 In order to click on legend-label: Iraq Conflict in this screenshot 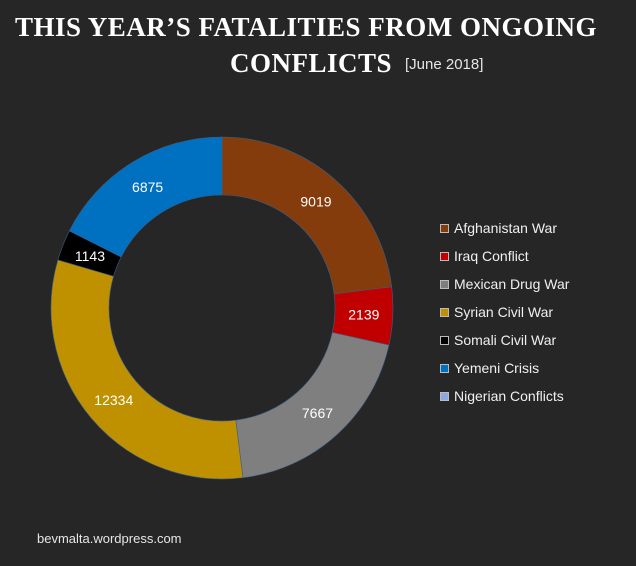, I will do `click(491, 256)`.